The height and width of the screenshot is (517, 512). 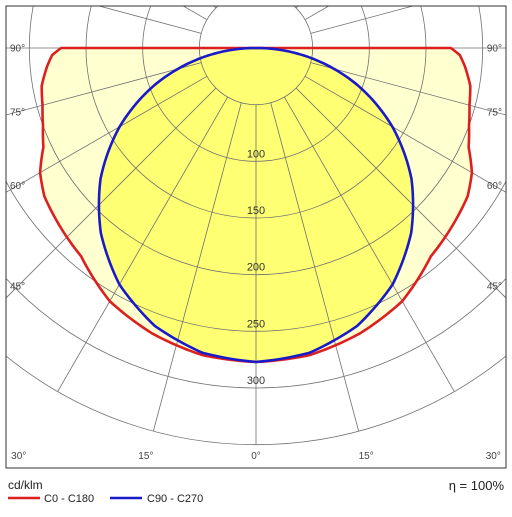 I want to click on radial-tick-label: 100, so click(x=256, y=154).